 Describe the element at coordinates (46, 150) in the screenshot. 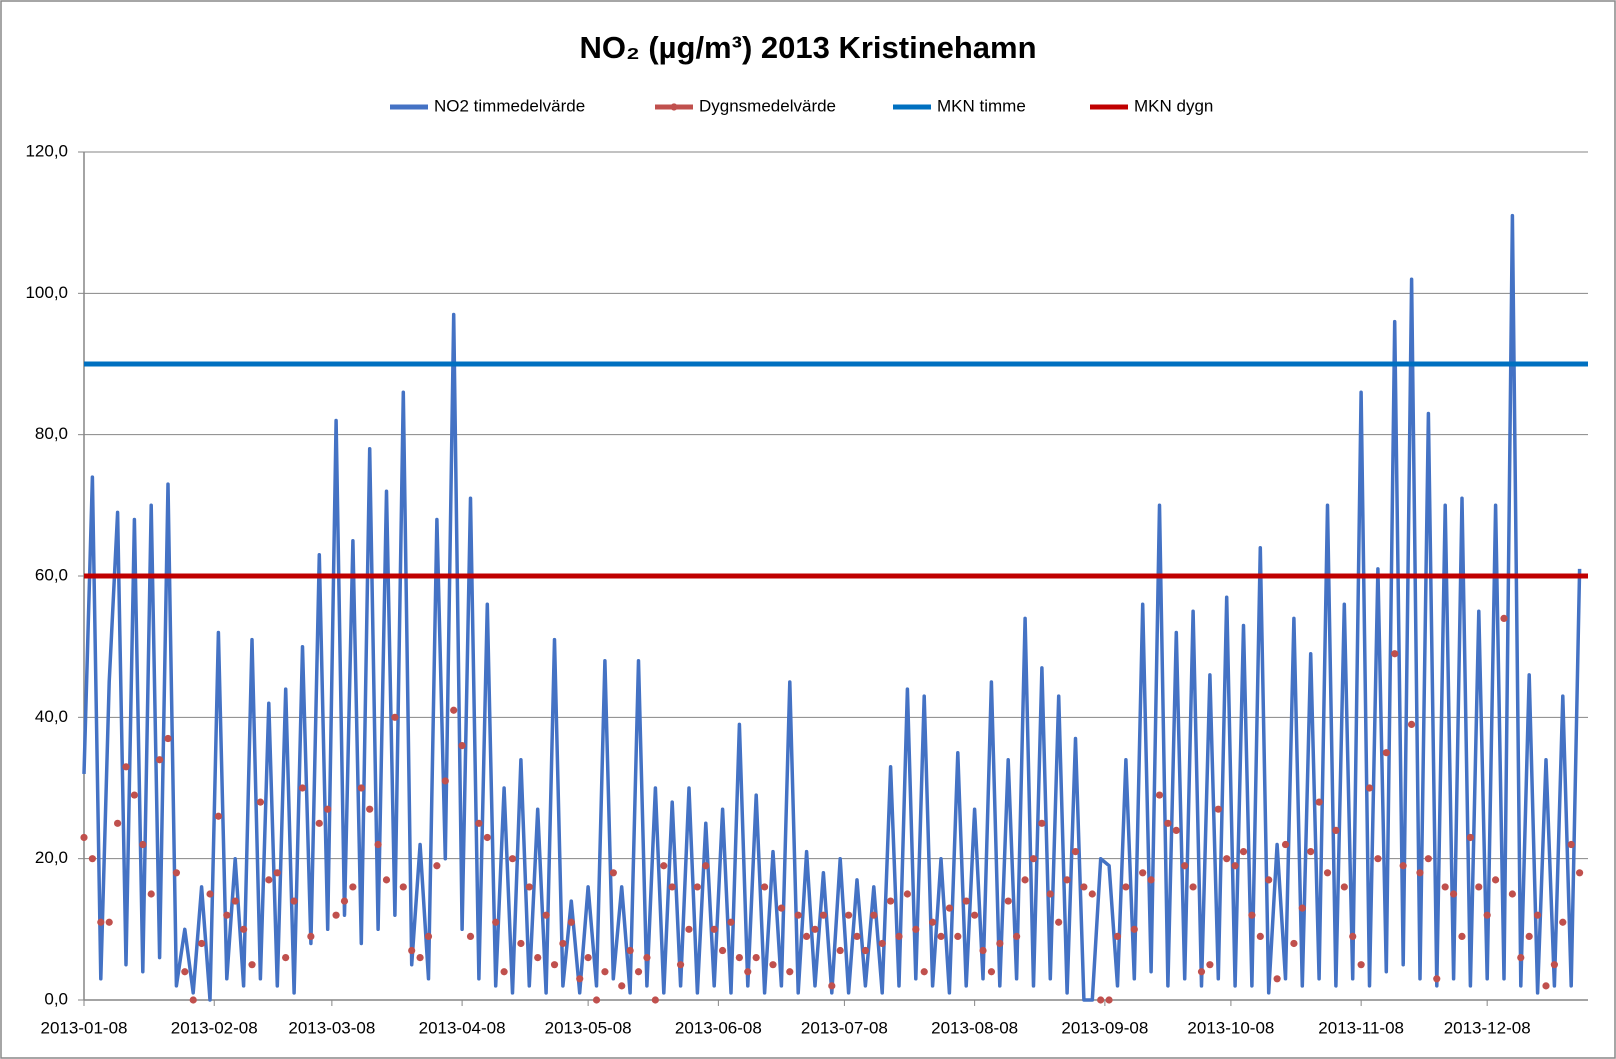

I see `y-tick-label: 120,0` at that location.